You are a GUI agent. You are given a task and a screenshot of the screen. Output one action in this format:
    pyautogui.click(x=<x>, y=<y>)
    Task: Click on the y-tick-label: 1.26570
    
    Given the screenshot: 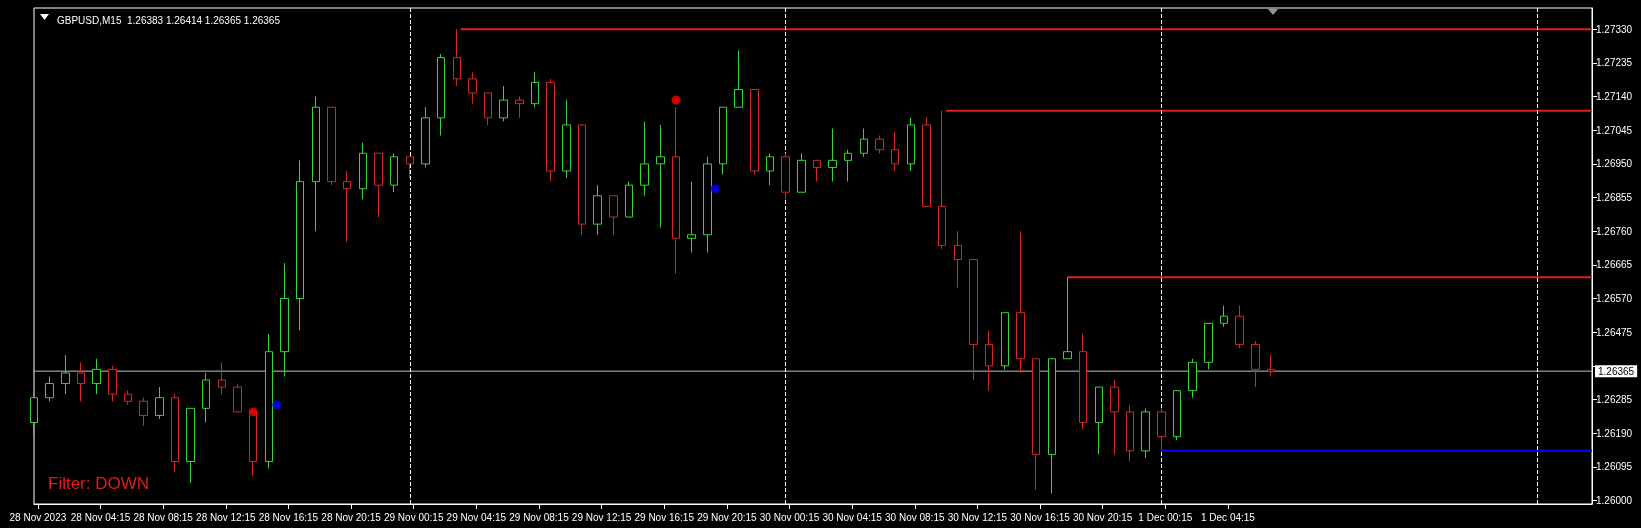 What is the action you would take?
    pyautogui.click(x=1614, y=299)
    